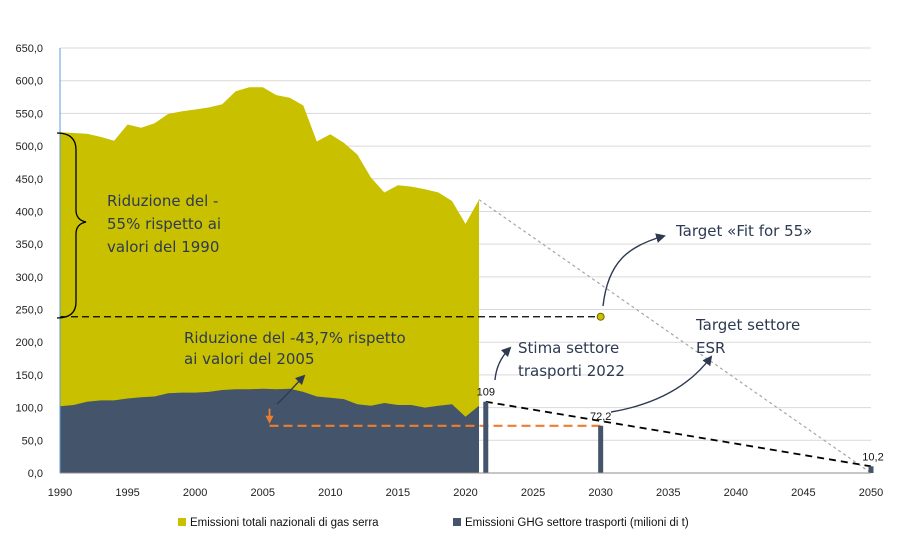 This screenshot has width=905, height=543. What do you see at coordinates (29, 278) in the screenshot?
I see `y-tick-label: 300,0` at bounding box center [29, 278].